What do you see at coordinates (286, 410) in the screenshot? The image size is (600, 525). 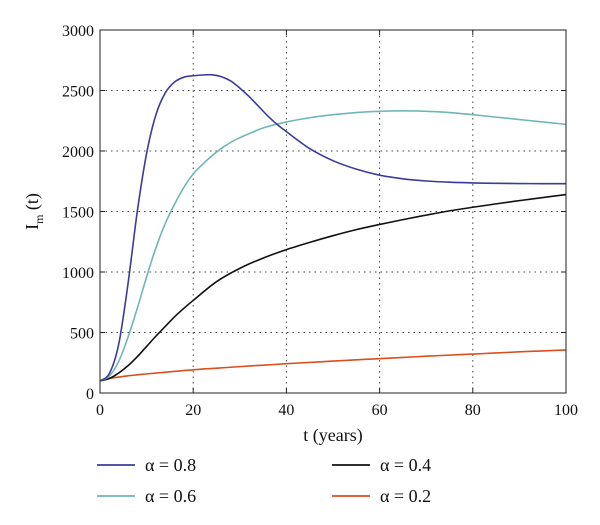 I see `x-tick-label: 40` at bounding box center [286, 410].